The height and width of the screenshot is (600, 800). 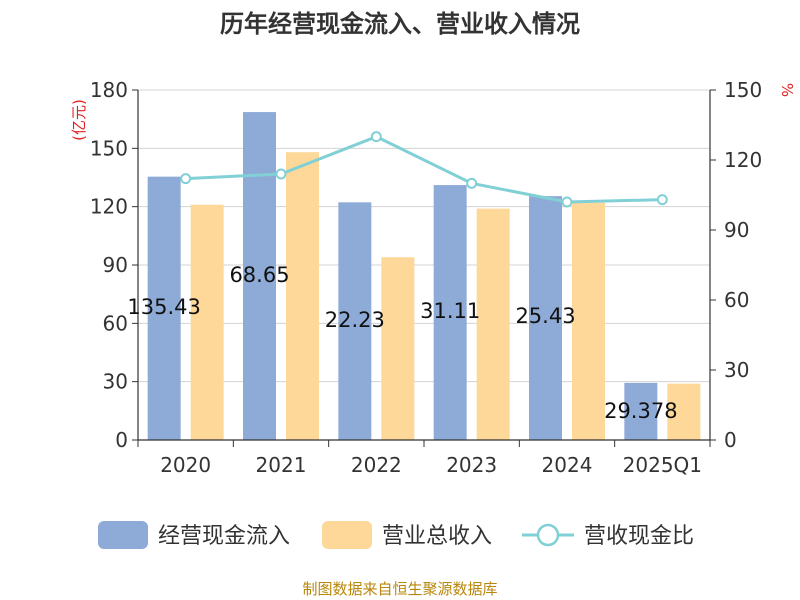 I want to click on data-label: 25.43, so click(x=545, y=316).